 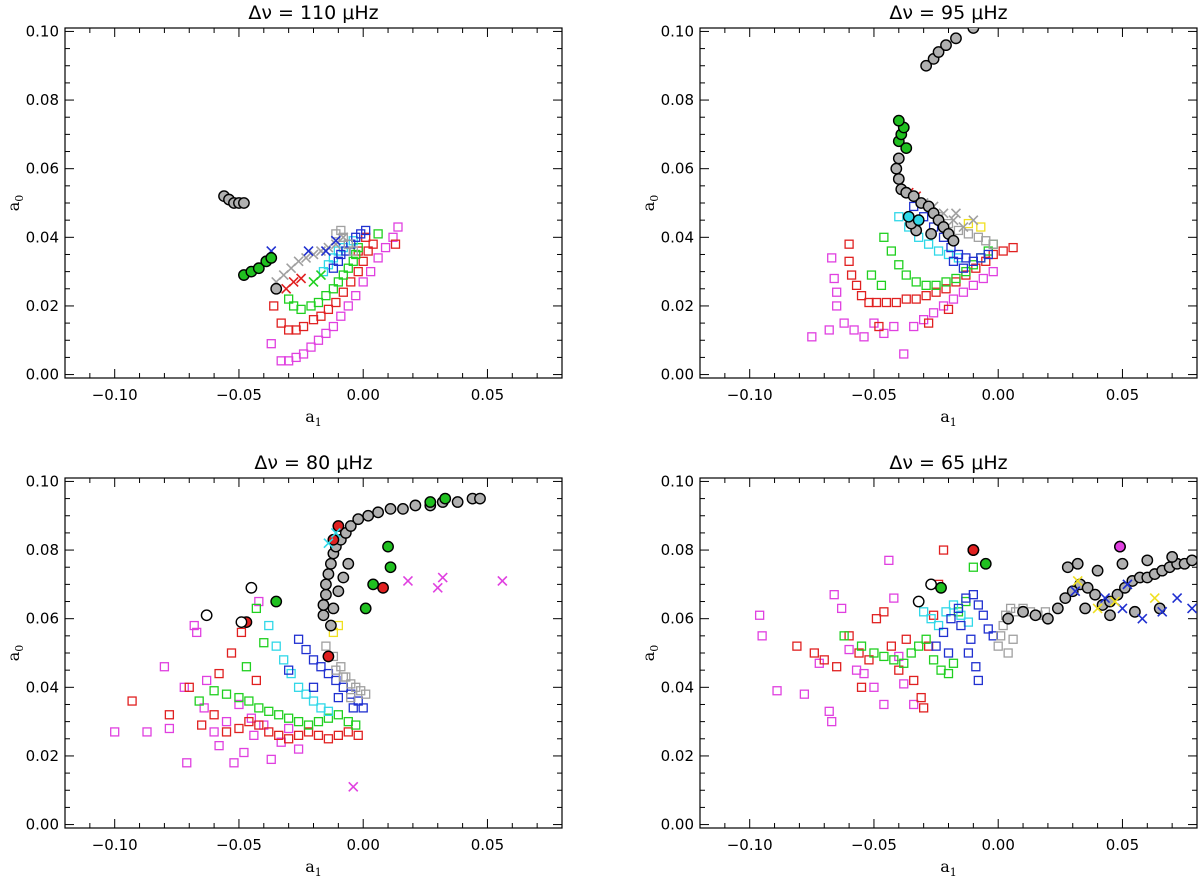 What do you see at coordinates (313, 13) in the screenshot?
I see `chart-title: Δν = 110 μHz` at bounding box center [313, 13].